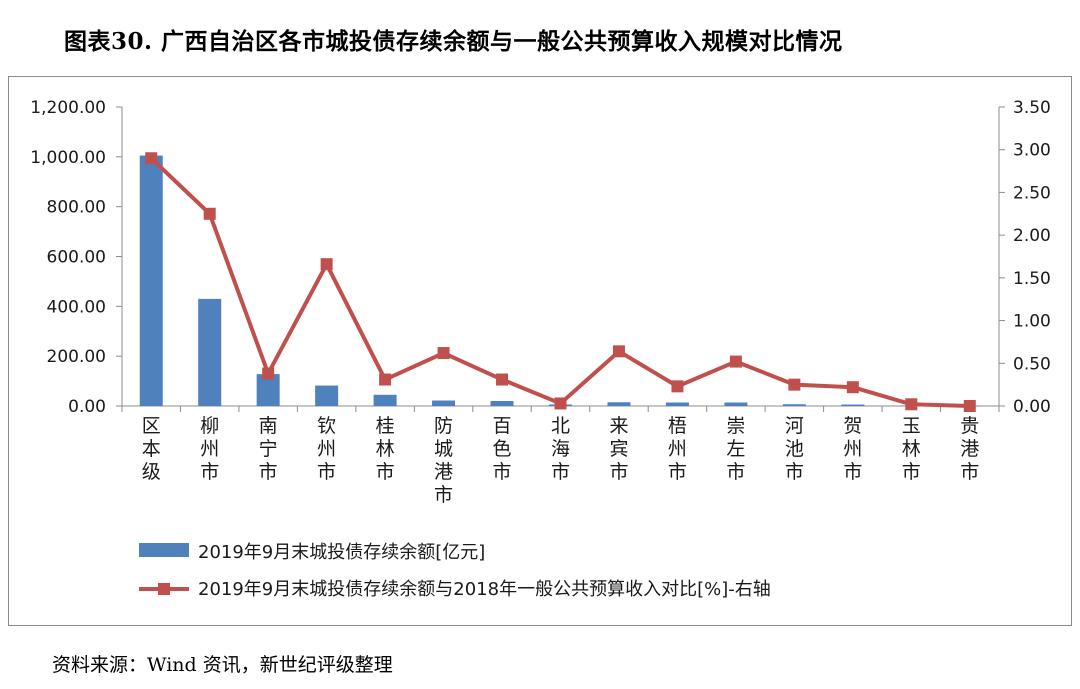 This screenshot has width=1080, height=689. Describe the element at coordinates (326, 449) in the screenshot. I see `x-tick-label: 钦州市` at that location.